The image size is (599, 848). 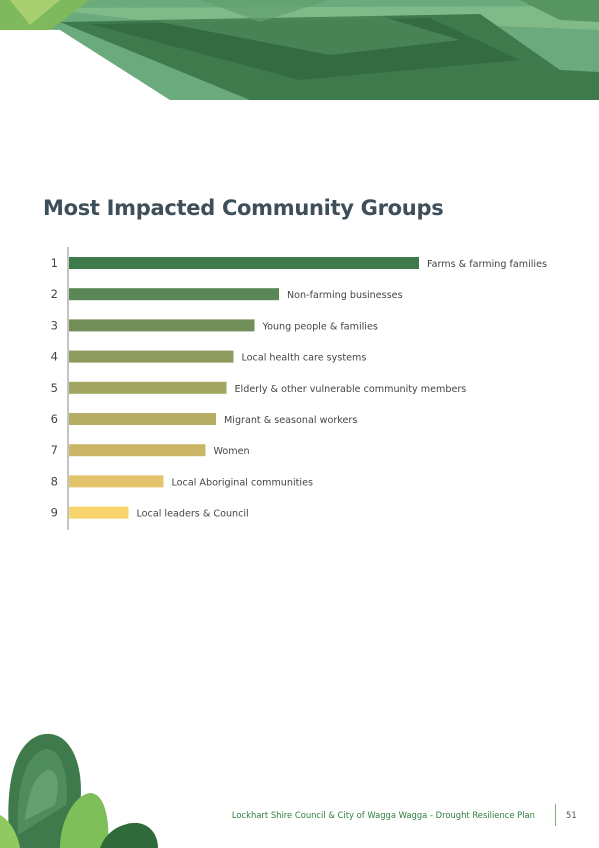 What do you see at coordinates (487, 264) in the screenshot?
I see `category-label: Farms & farming families` at bounding box center [487, 264].